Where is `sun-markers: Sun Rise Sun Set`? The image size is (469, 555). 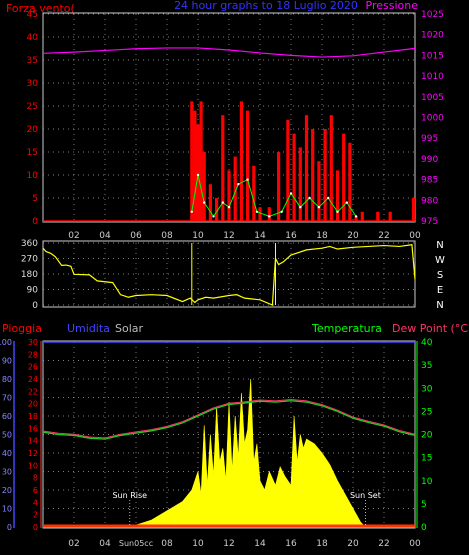 sun-markers: Sun Rise Sun Set is located at coordinates (246, 509).